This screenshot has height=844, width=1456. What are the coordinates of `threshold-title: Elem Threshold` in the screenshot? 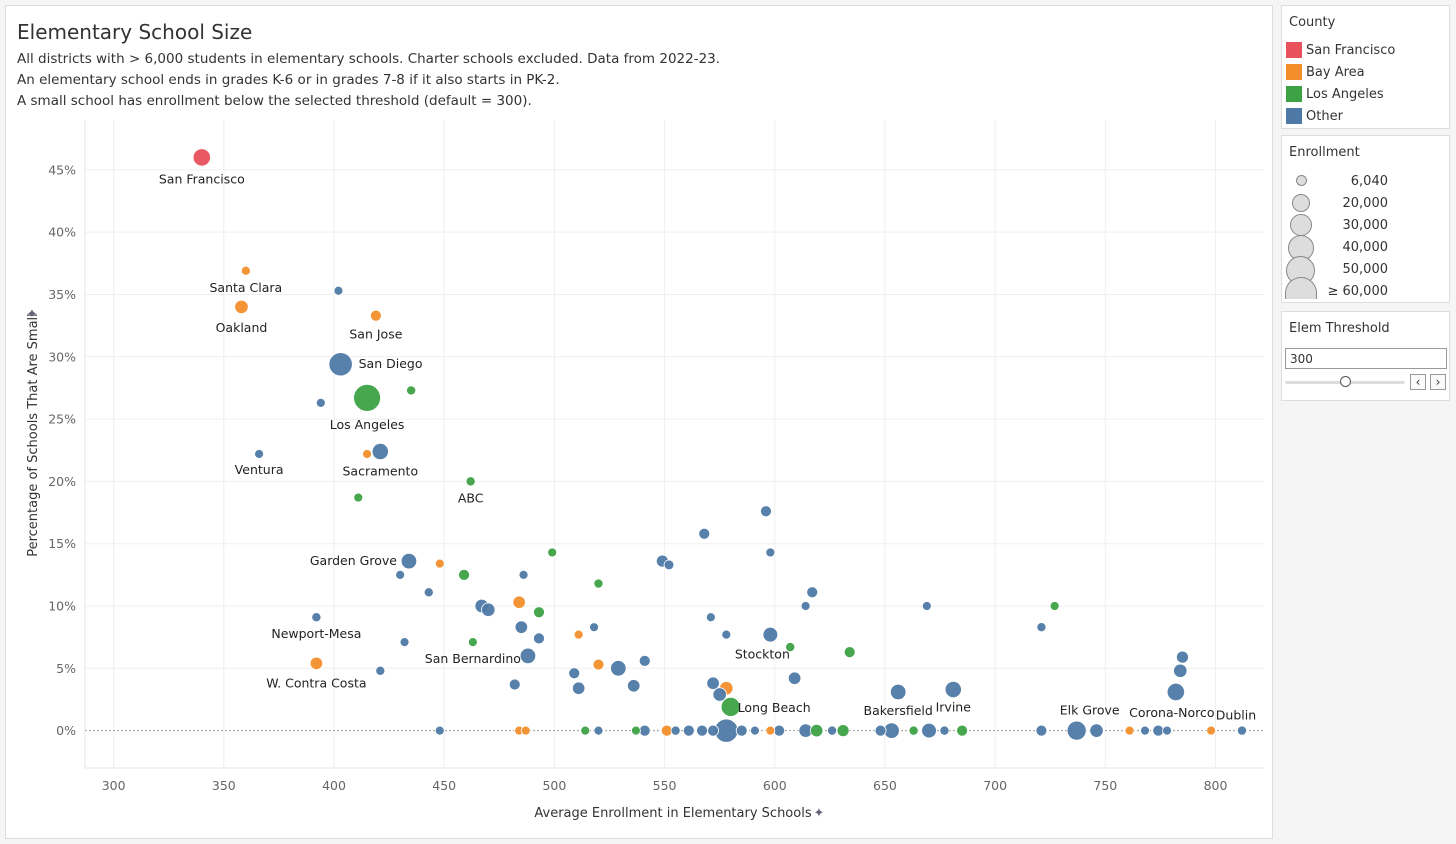 It's located at (1339, 328).